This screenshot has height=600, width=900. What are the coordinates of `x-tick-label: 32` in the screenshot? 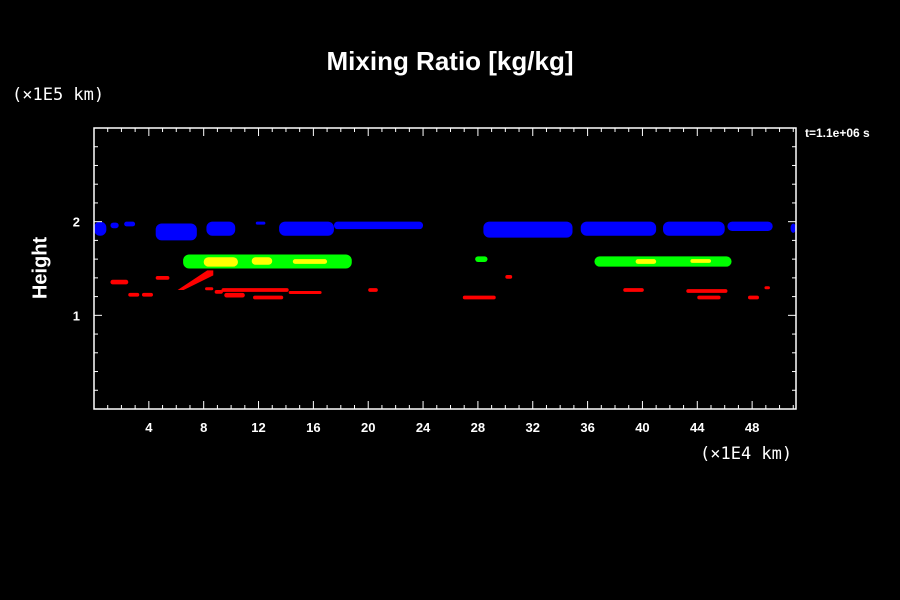 It's located at (533, 427).